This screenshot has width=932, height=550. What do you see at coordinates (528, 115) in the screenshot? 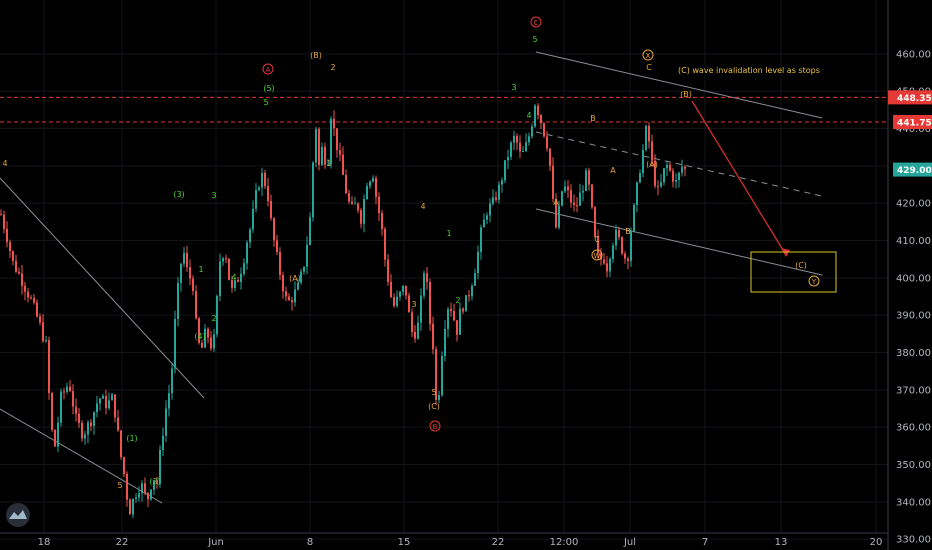
I see `wave-label: 4` at bounding box center [528, 115].